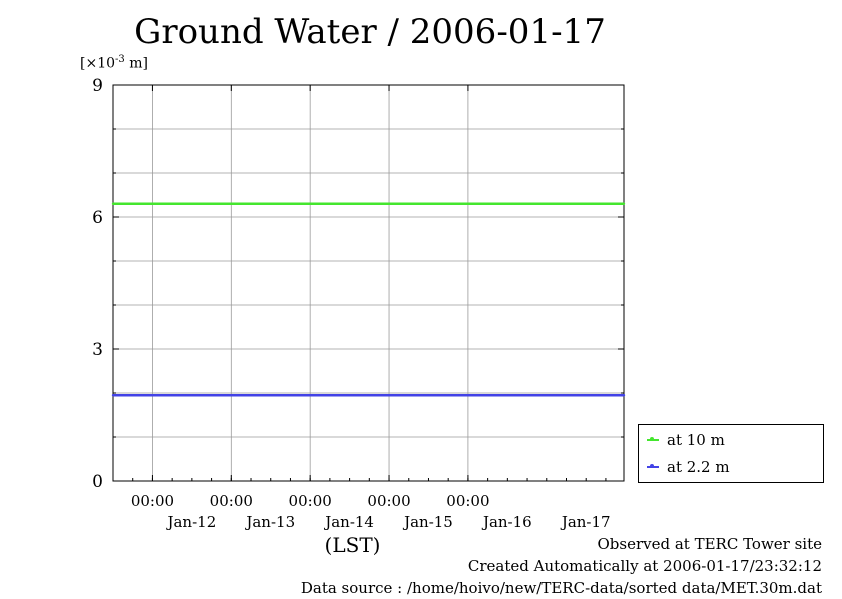  What do you see at coordinates (97, 86) in the screenshot?
I see `y-tick-label: 9` at bounding box center [97, 86].